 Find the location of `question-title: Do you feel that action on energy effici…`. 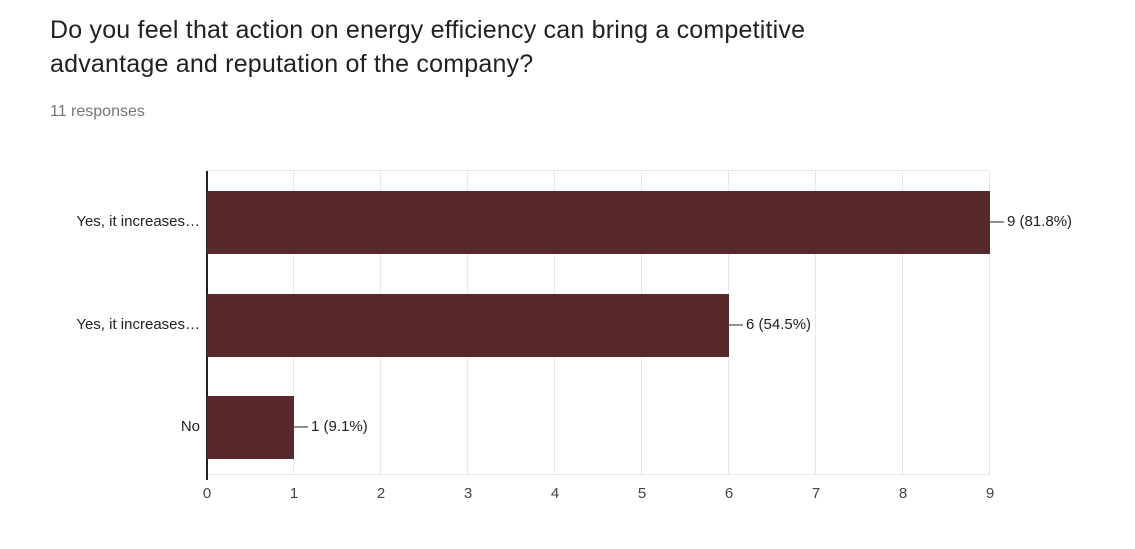

question-title: Do you feel that action on energy effici… is located at coordinates (540, 47).